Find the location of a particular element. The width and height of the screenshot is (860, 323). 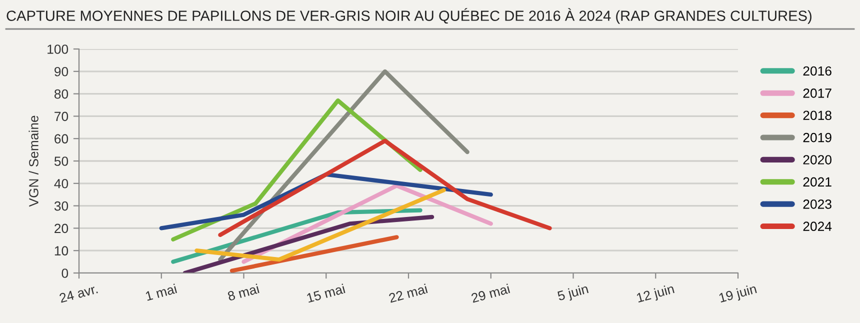

legend-label: 2017 is located at coordinates (817, 93).